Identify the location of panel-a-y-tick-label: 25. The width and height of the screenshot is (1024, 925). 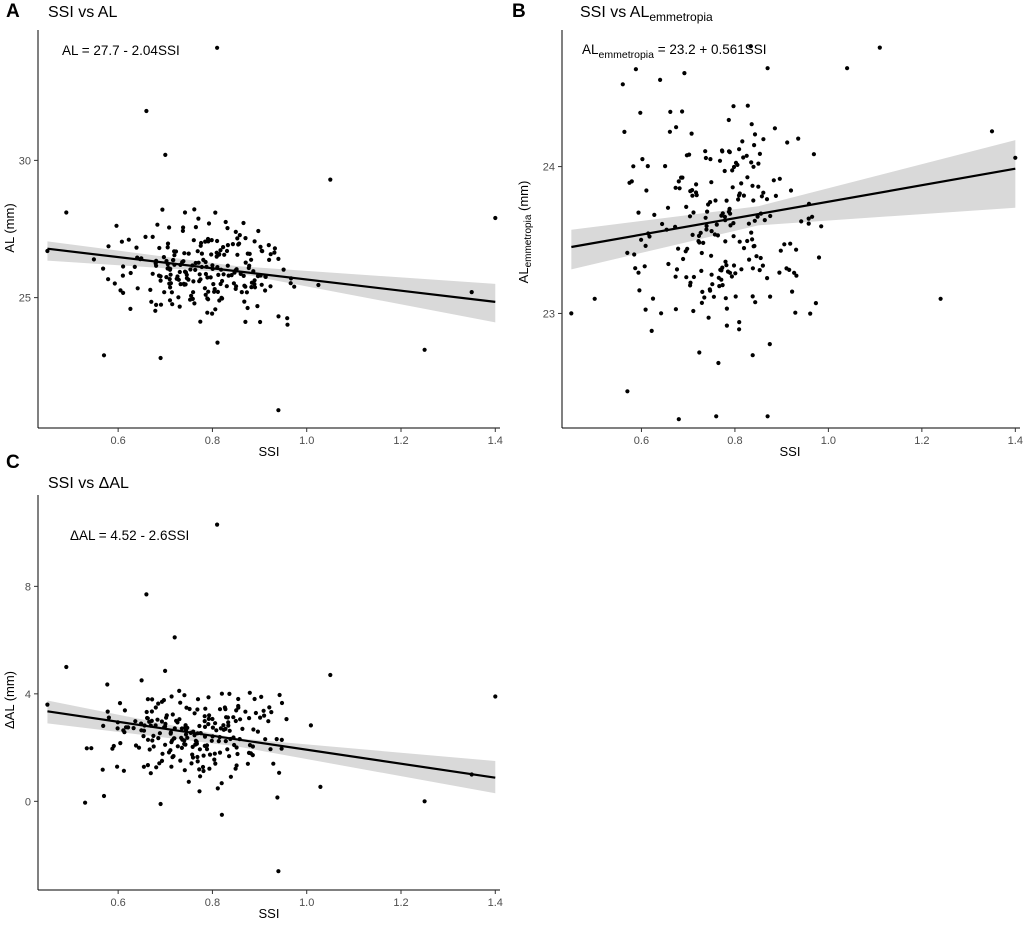
(25, 299).